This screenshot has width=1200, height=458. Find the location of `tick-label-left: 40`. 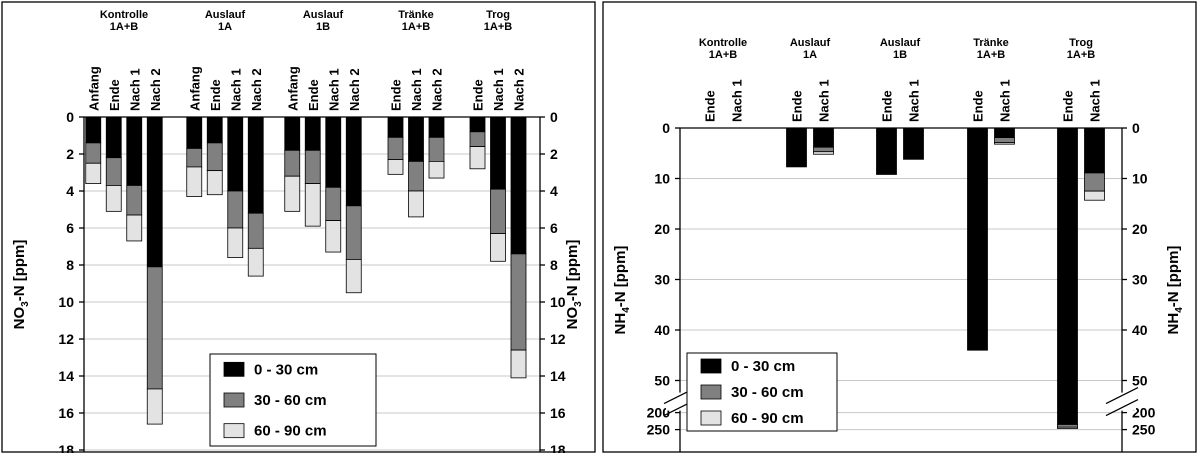

tick-label-left: 40 is located at coordinates (662, 330).